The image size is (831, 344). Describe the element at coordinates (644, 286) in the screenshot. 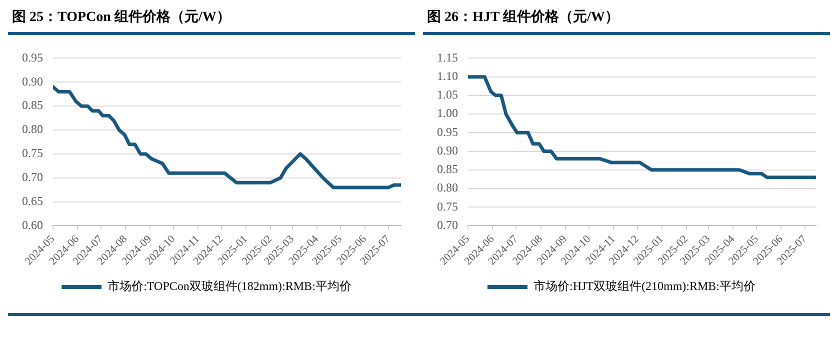

I see `legend-label: 市场价:HJT双玻组件(210mm):RMB:平均价` at that location.